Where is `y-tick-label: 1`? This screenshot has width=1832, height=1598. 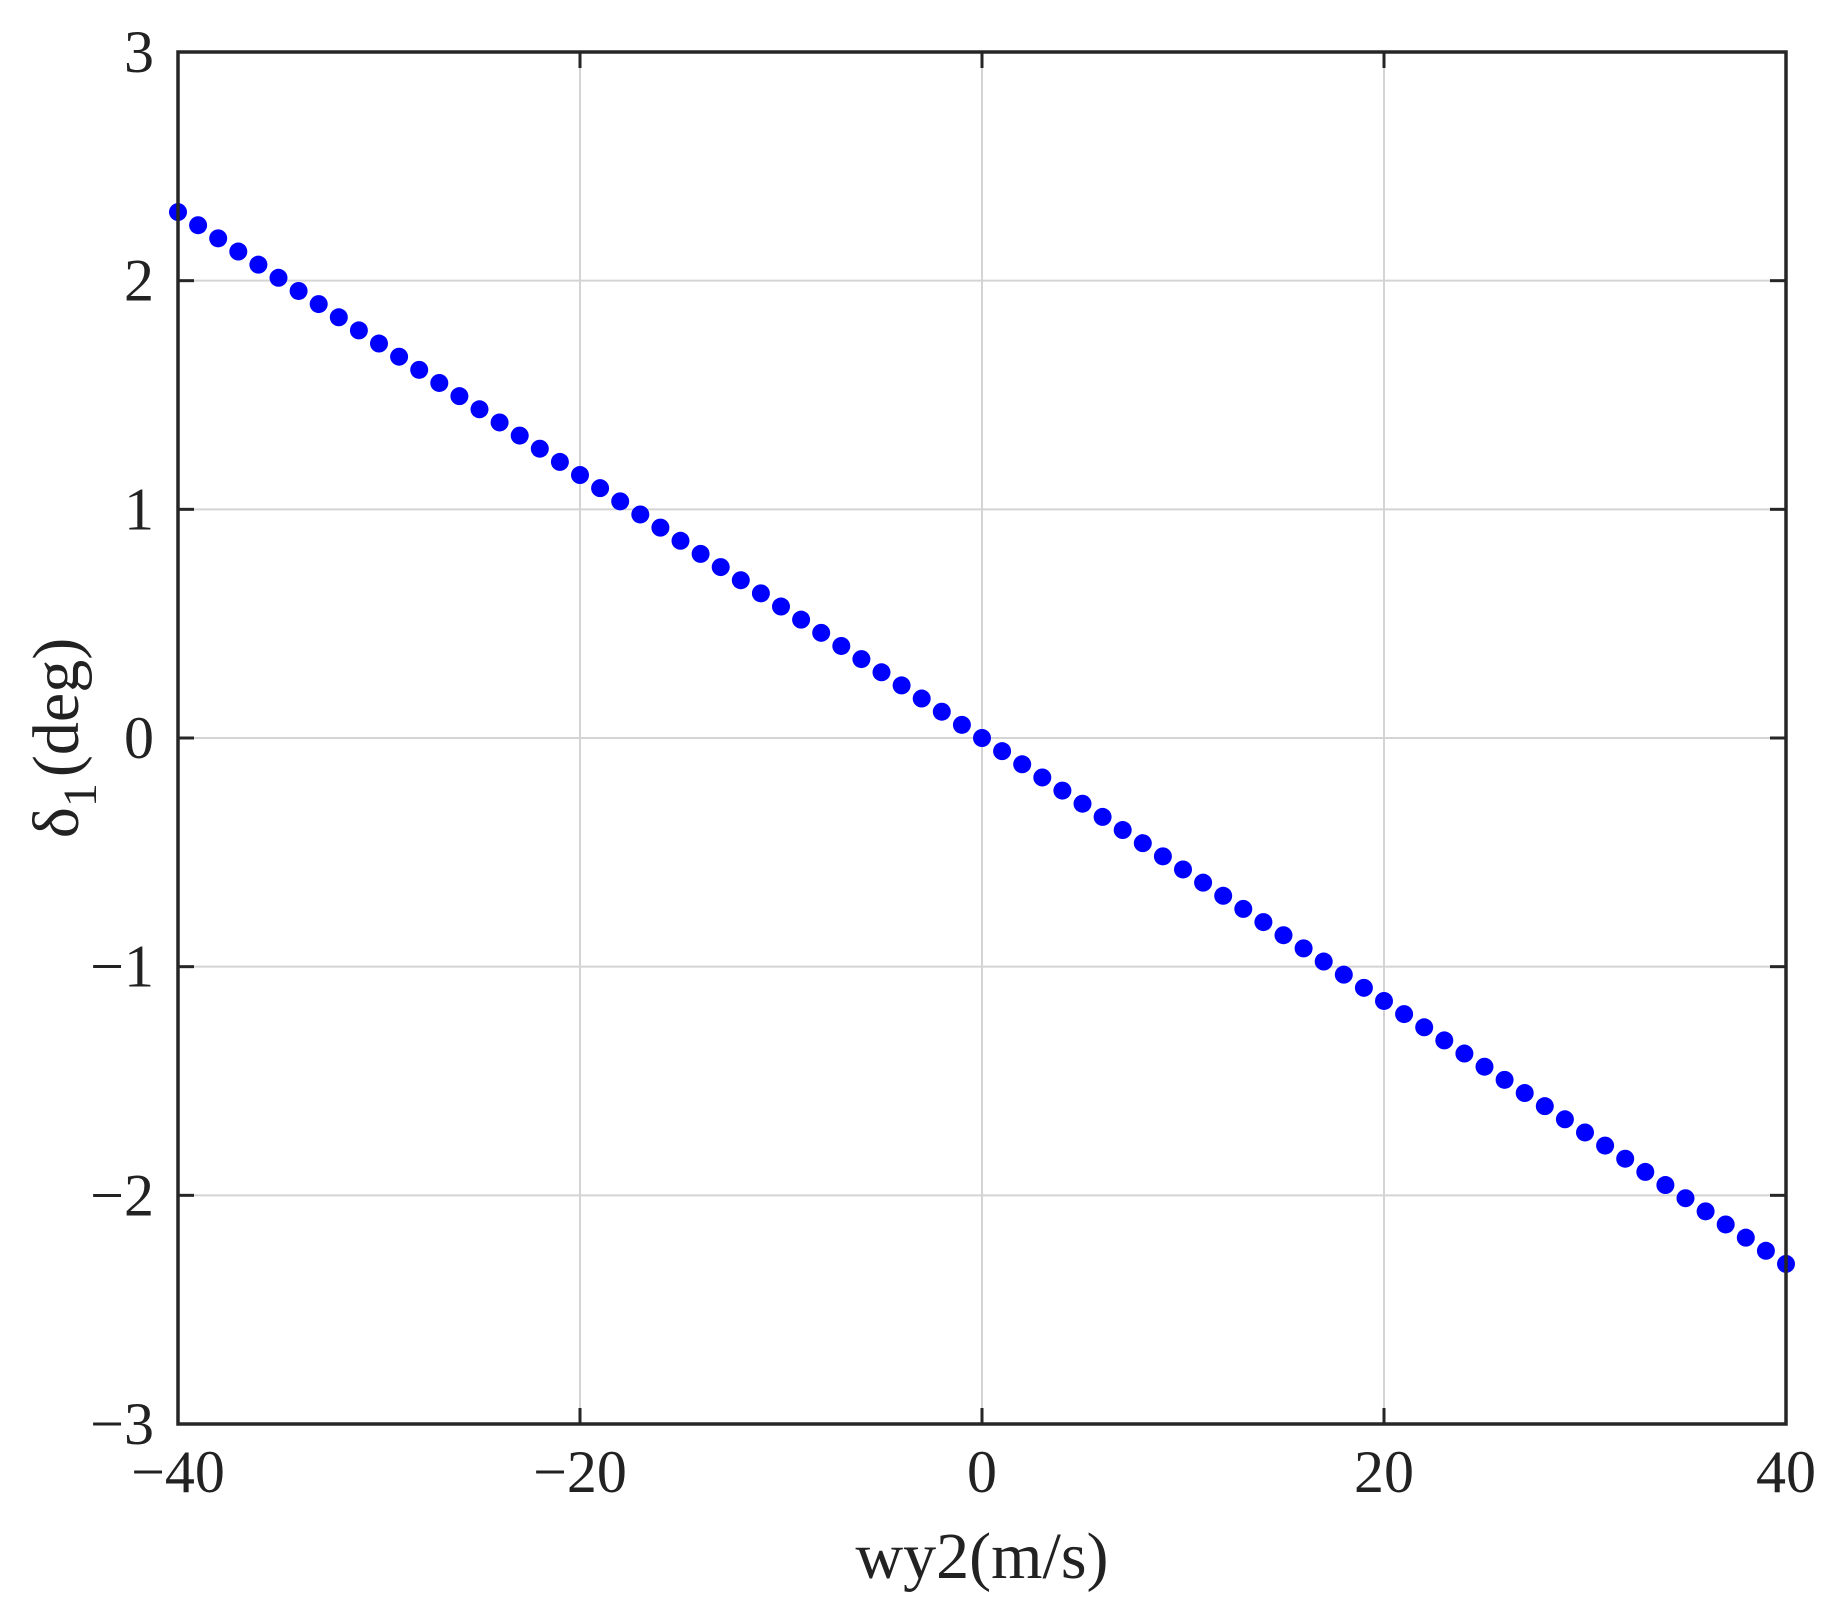
y-tick-label: 1 is located at coordinates (139, 509).